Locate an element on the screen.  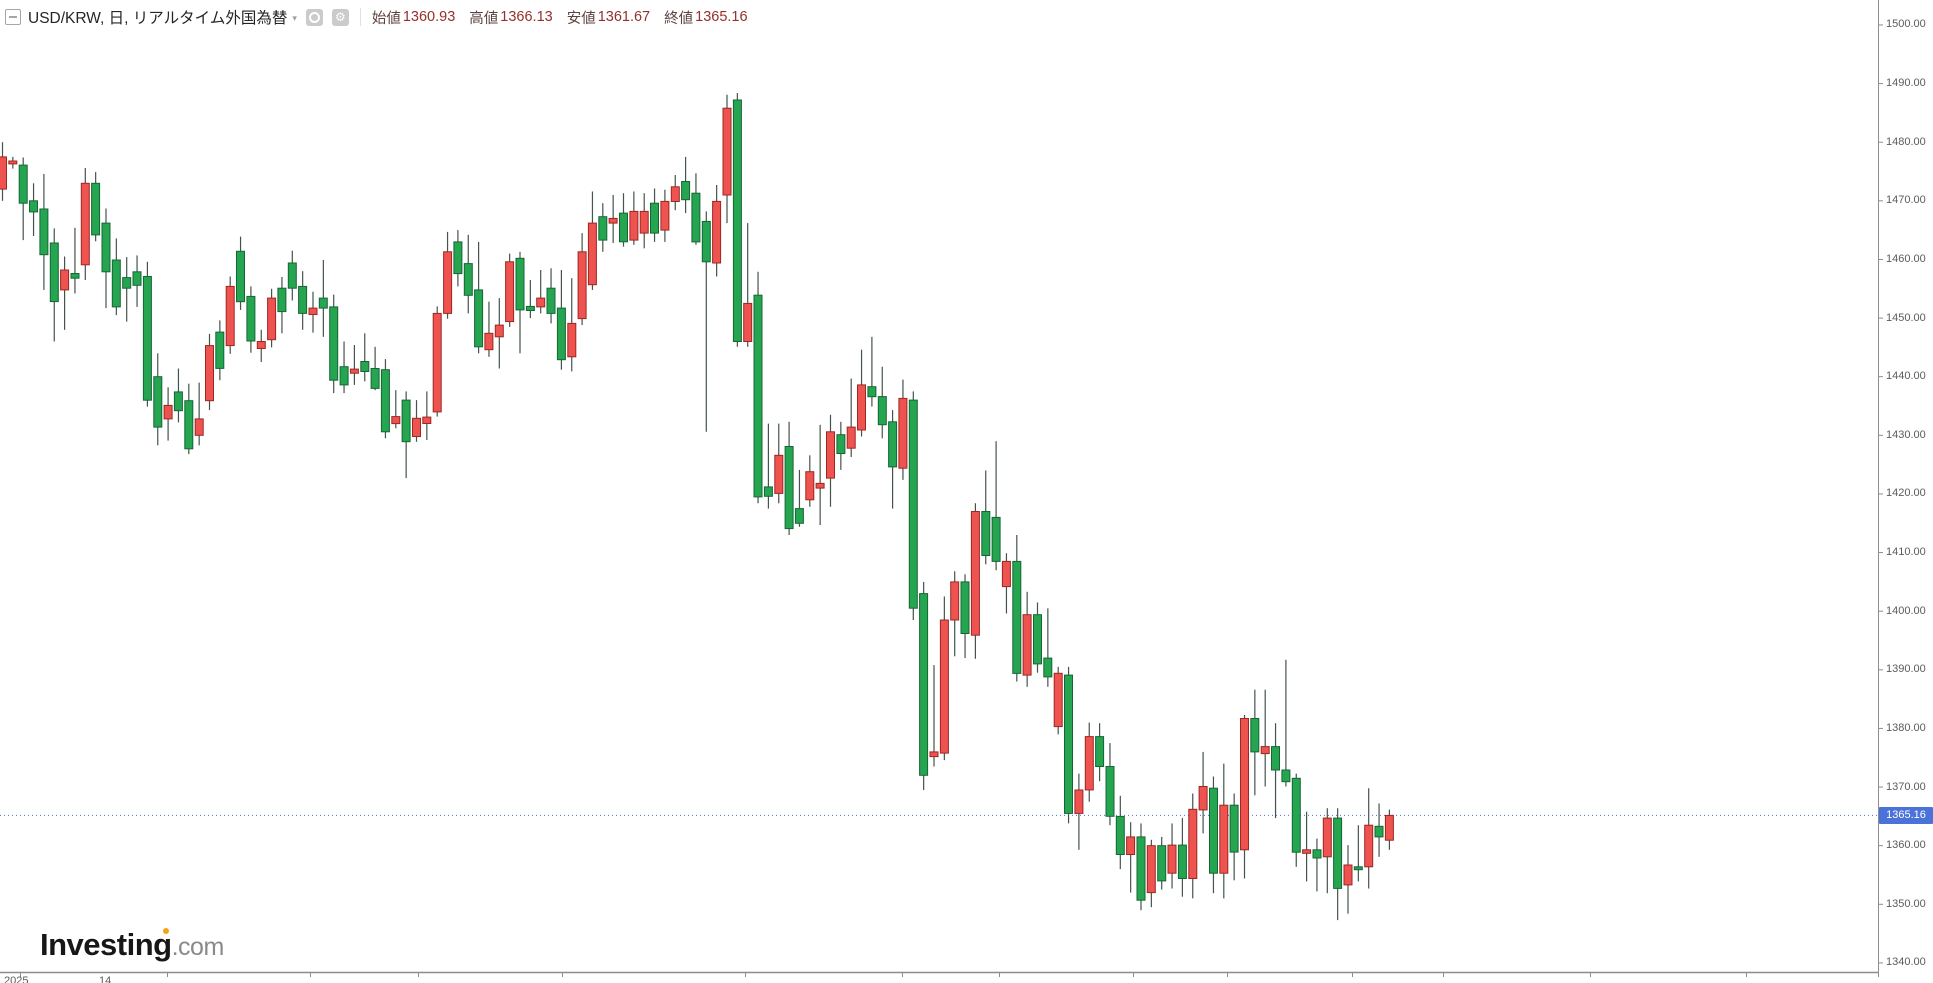
collapse-icon is located at coordinates (13, 17).